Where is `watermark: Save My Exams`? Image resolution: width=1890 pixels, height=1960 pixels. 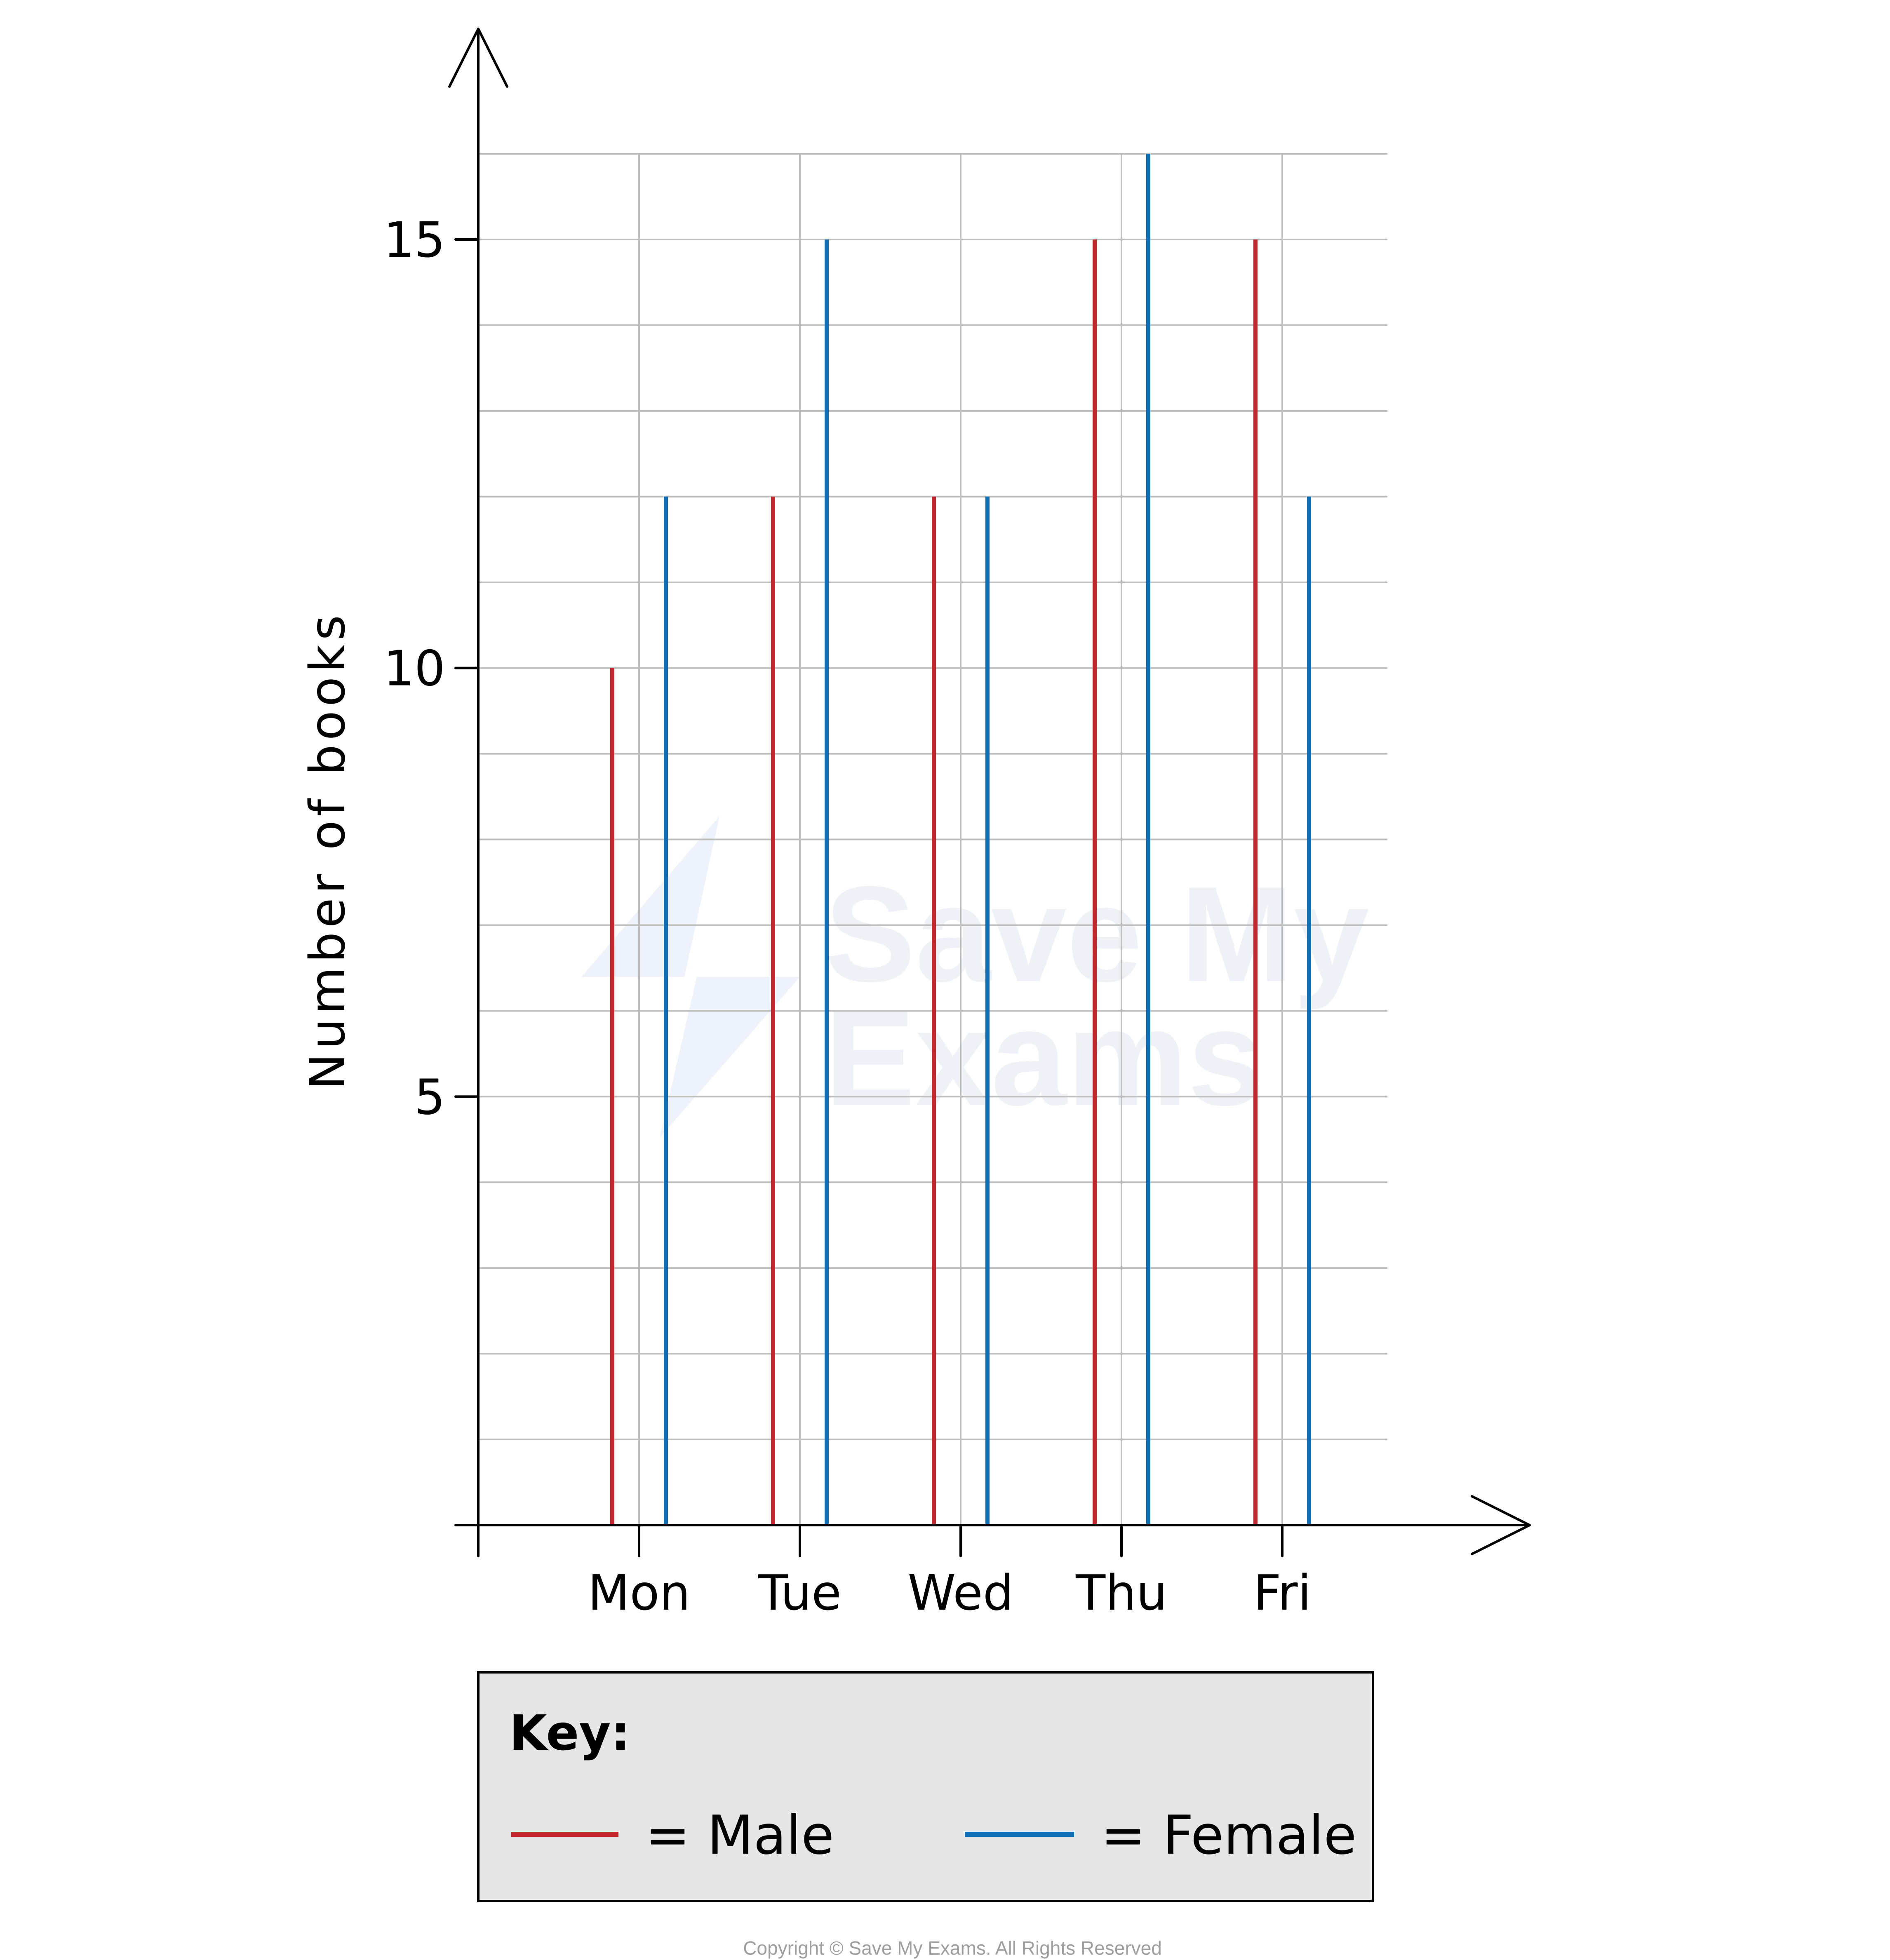 watermark: Save My Exams is located at coordinates (975, 977).